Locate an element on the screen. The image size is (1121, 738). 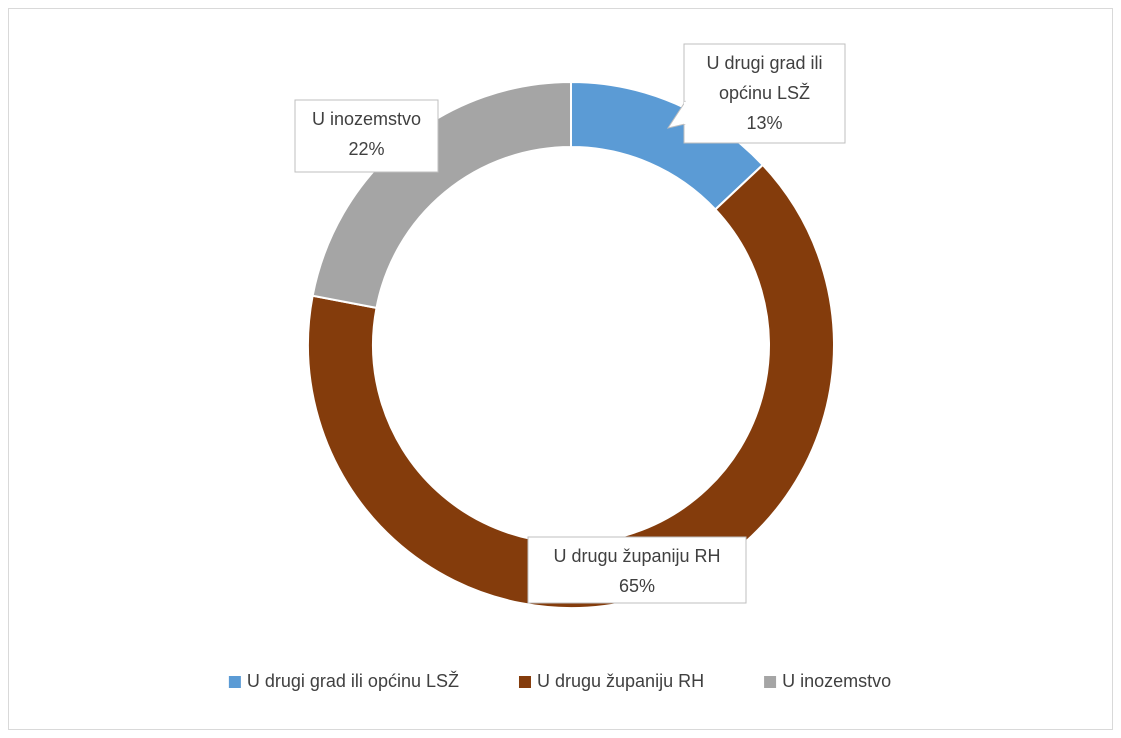
data-label-value: 13% is located at coordinates (764, 123).